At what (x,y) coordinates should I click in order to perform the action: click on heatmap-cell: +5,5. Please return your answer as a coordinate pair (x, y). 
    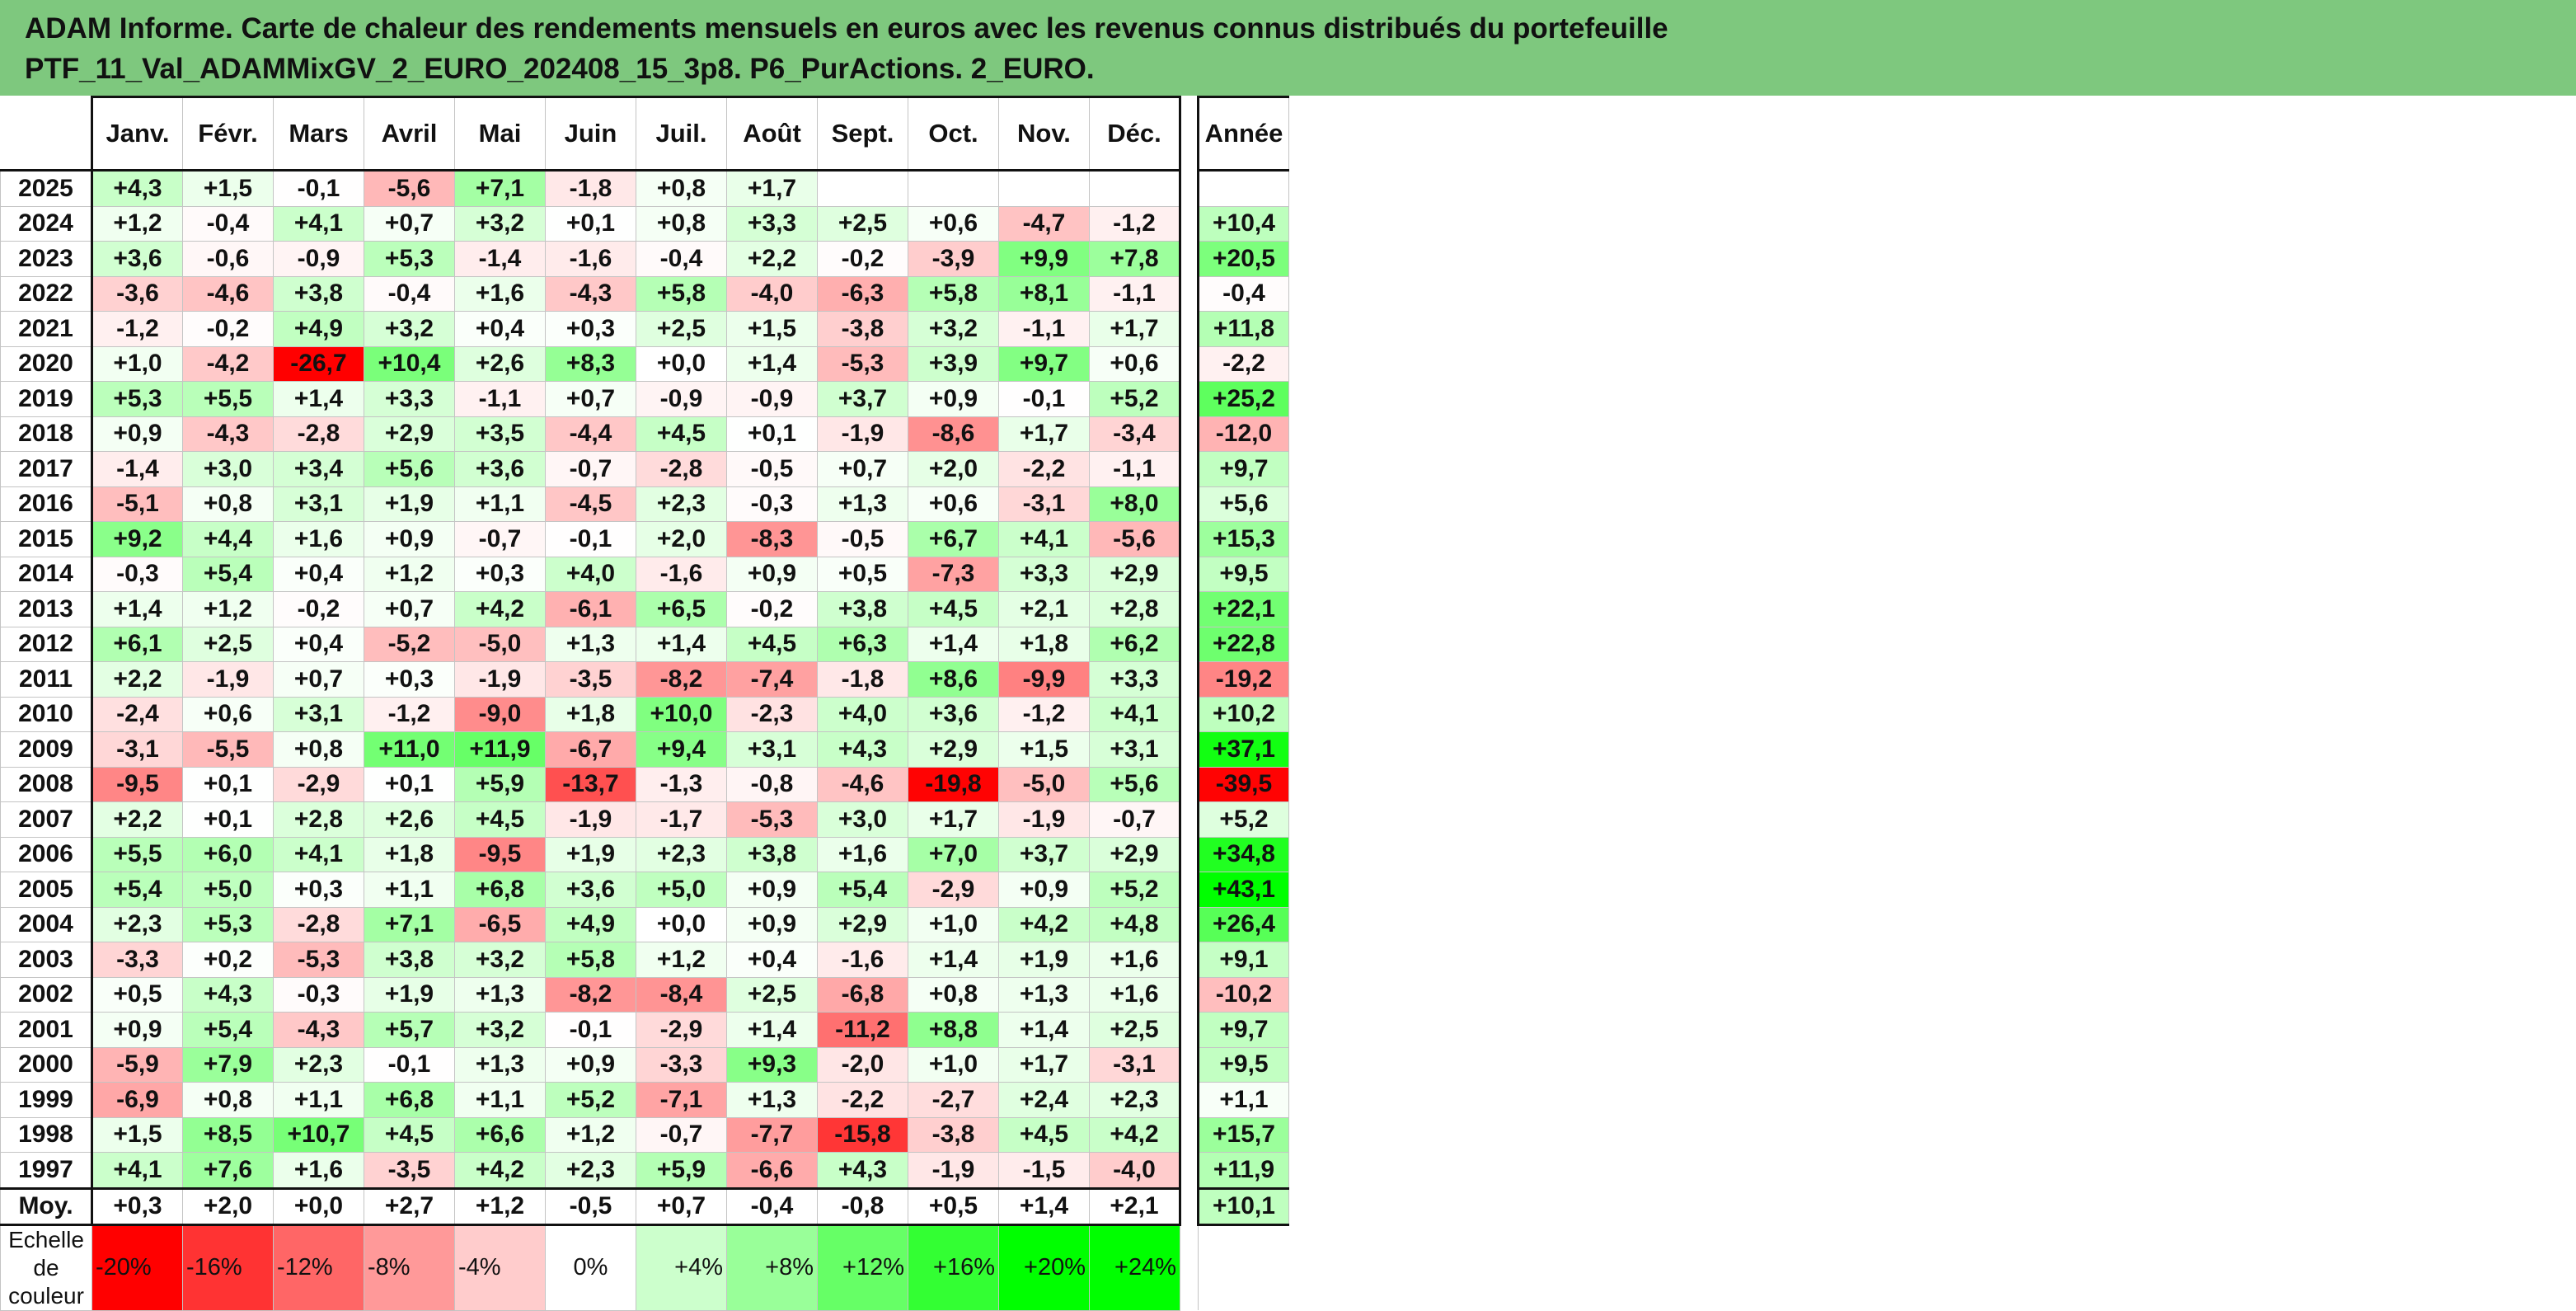
    Looking at the image, I should click on (228, 399).